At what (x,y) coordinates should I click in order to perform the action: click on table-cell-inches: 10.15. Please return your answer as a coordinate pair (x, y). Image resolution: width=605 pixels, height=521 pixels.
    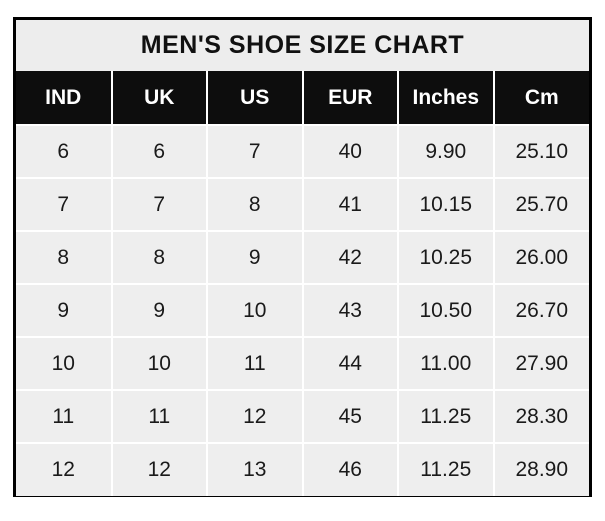
    Looking at the image, I should click on (446, 204).